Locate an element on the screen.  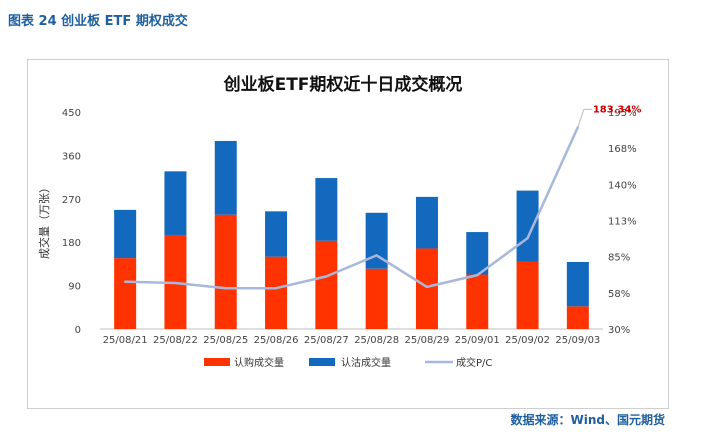
x-tick-label: 25/08/22 is located at coordinates (175, 340).